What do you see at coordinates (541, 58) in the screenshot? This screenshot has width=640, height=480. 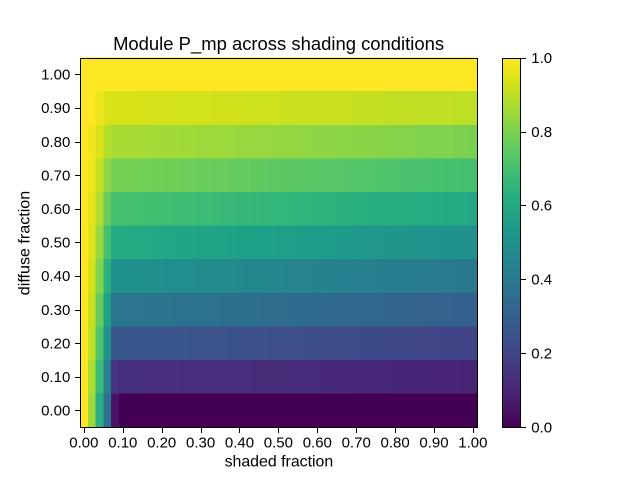 I see `svg-text: 1.0` at bounding box center [541, 58].